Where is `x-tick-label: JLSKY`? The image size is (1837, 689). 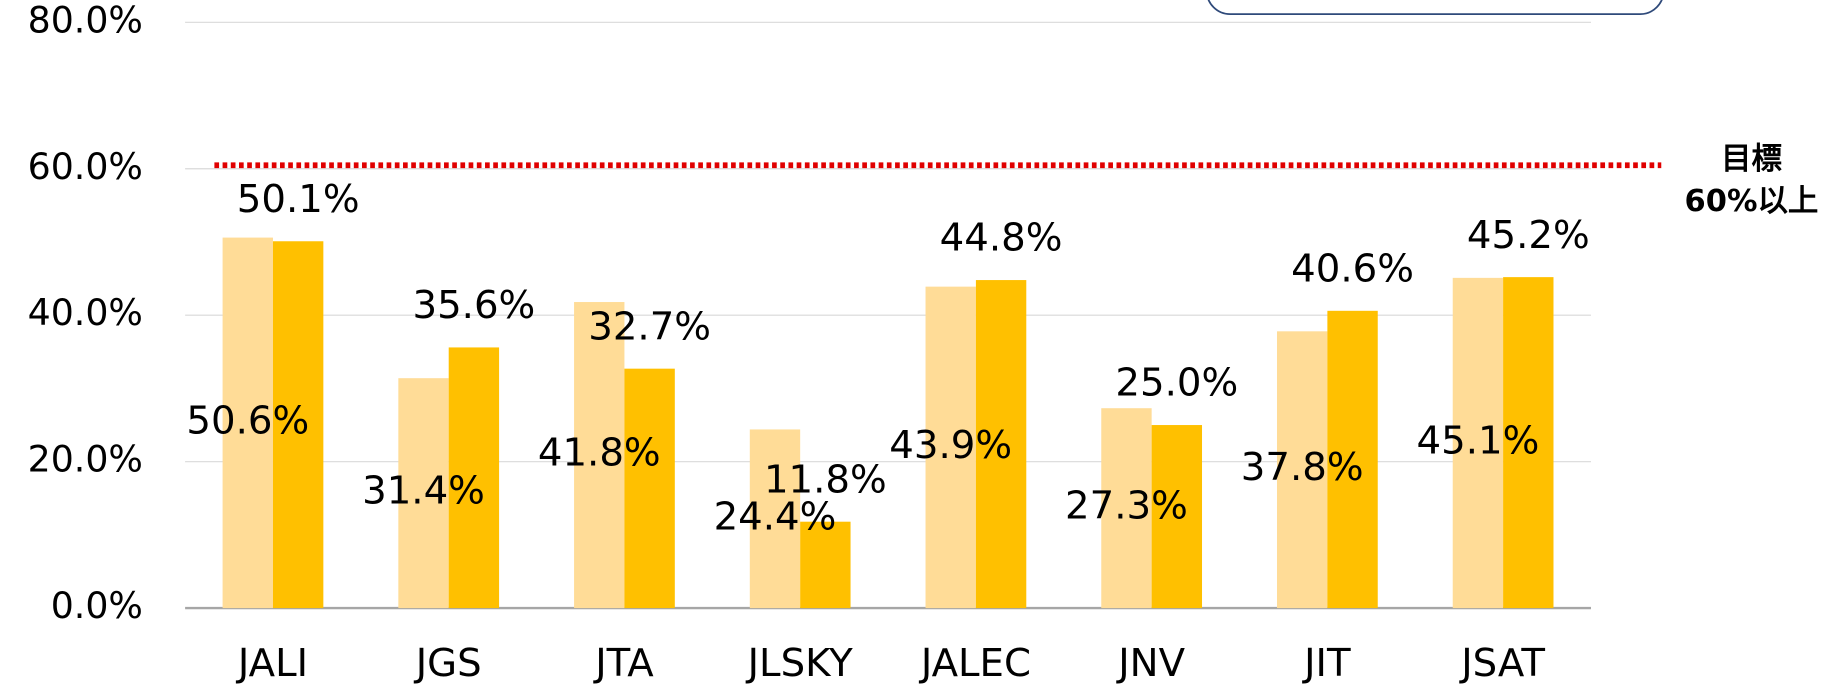 x-tick-label: JLSKY is located at coordinates (799, 663).